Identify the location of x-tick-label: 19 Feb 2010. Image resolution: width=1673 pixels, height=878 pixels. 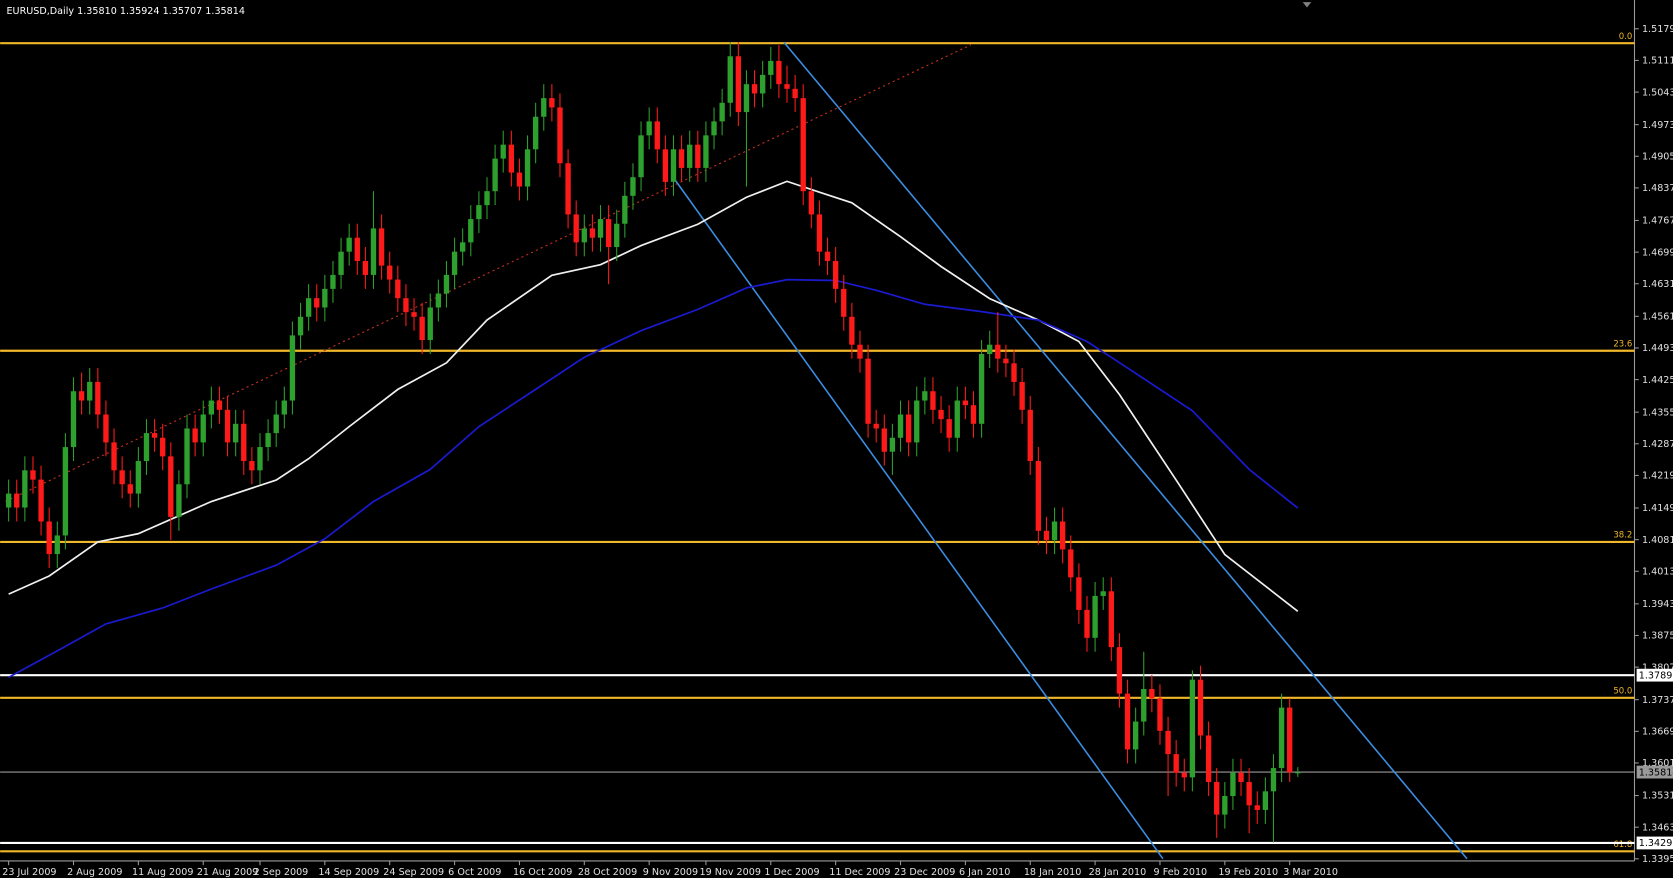
(1248, 872).